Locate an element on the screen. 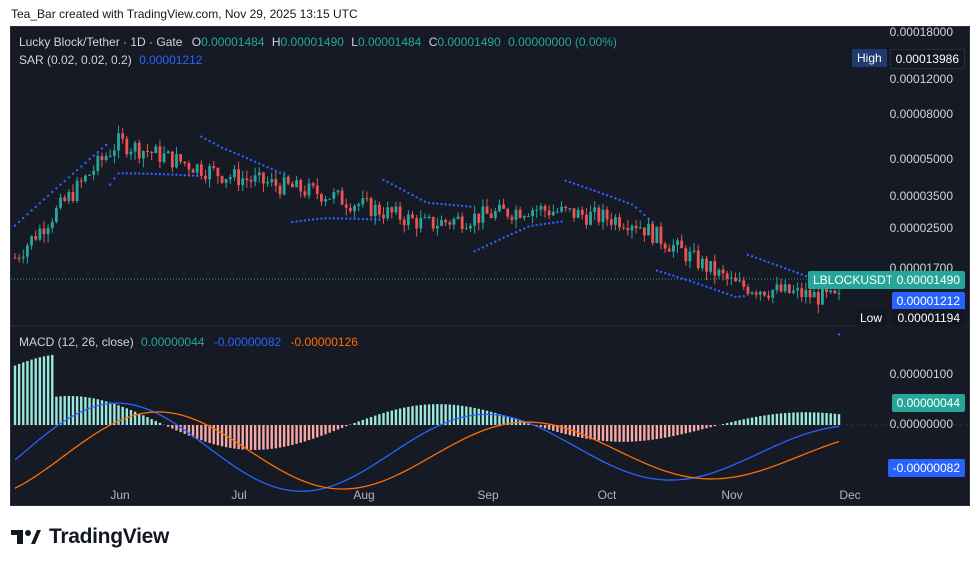 The width and height of the screenshot is (980, 567). macd-hist-value: 0.00000044 is located at coordinates (173, 342).